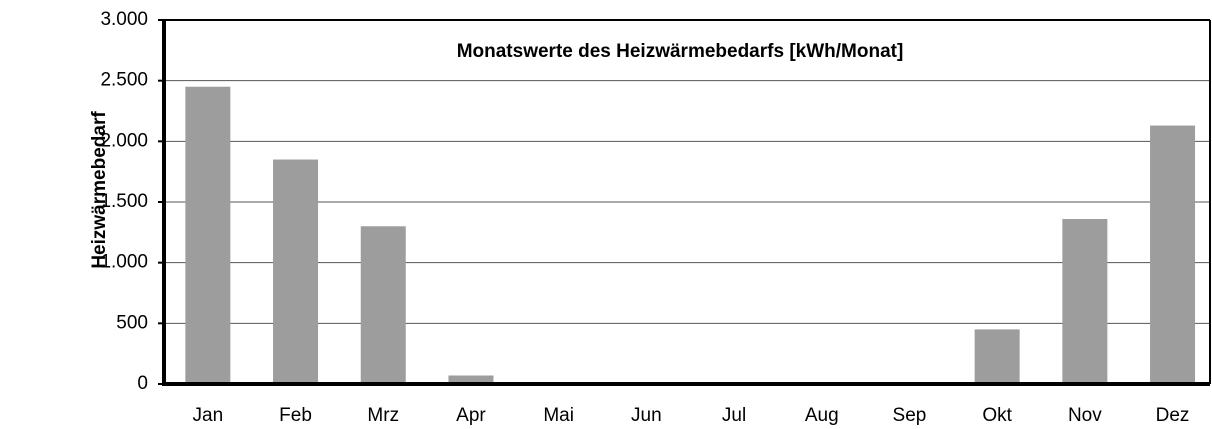  Describe the element at coordinates (295, 415) in the screenshot. I see `x-tick-label: Feb` at that location.